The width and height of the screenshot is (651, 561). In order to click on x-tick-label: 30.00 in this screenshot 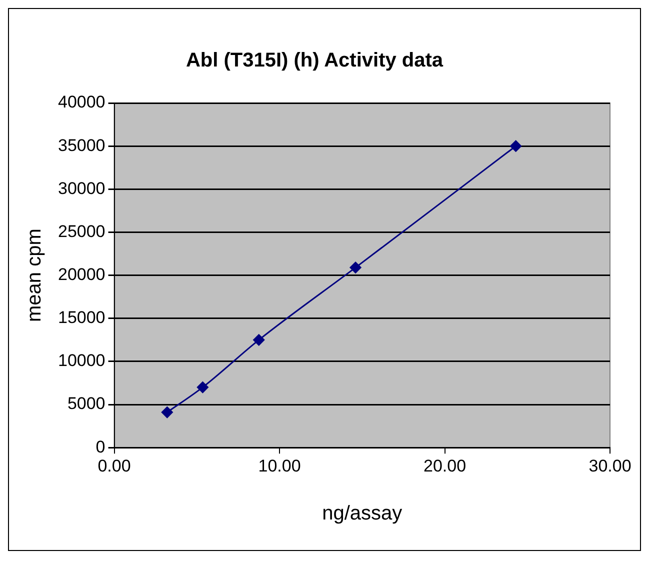, I will do `click(610, 466)`.